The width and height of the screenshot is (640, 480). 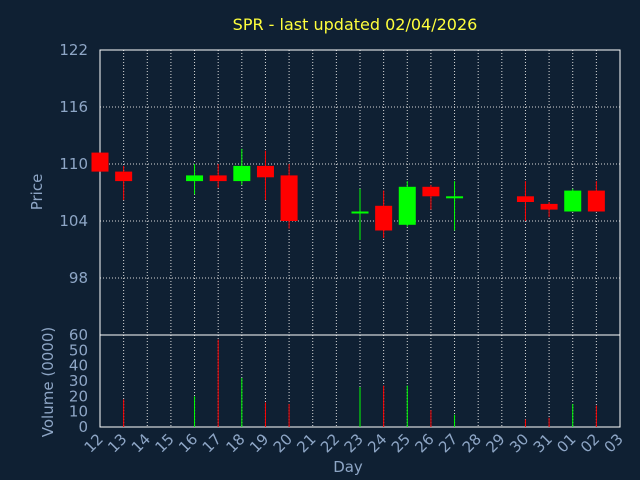 I want to click on price-tick-label: 104, so click(x=73, y=221).